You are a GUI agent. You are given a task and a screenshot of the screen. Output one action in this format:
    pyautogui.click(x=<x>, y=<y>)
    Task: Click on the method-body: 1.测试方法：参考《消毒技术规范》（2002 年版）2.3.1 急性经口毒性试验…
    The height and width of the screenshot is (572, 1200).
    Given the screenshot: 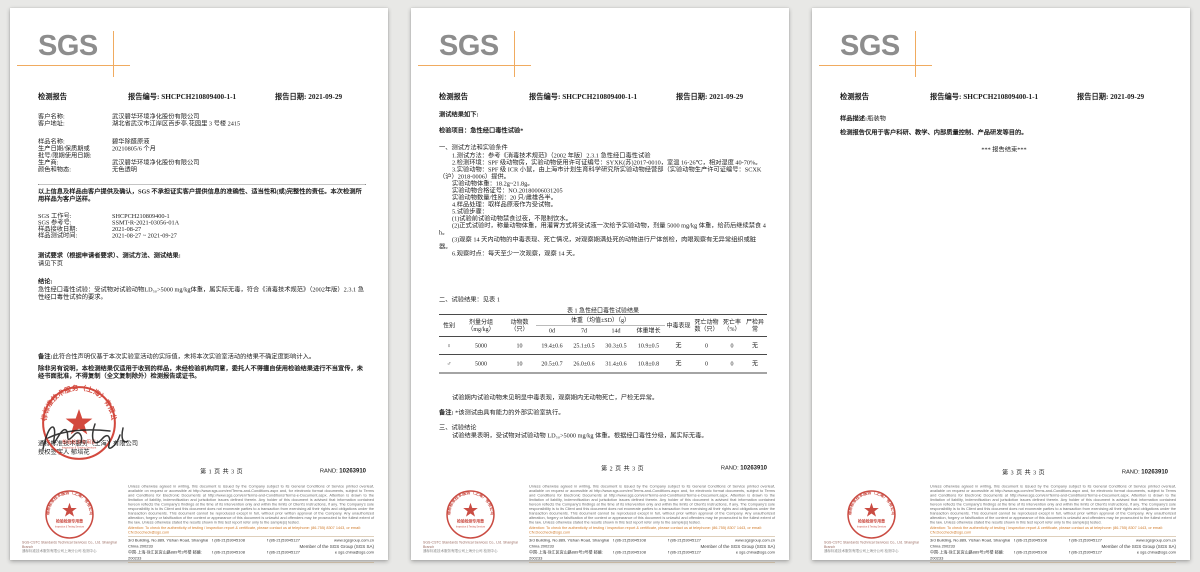 What is the action you would take?
    pyautogui.click(x=602, y=204)
    